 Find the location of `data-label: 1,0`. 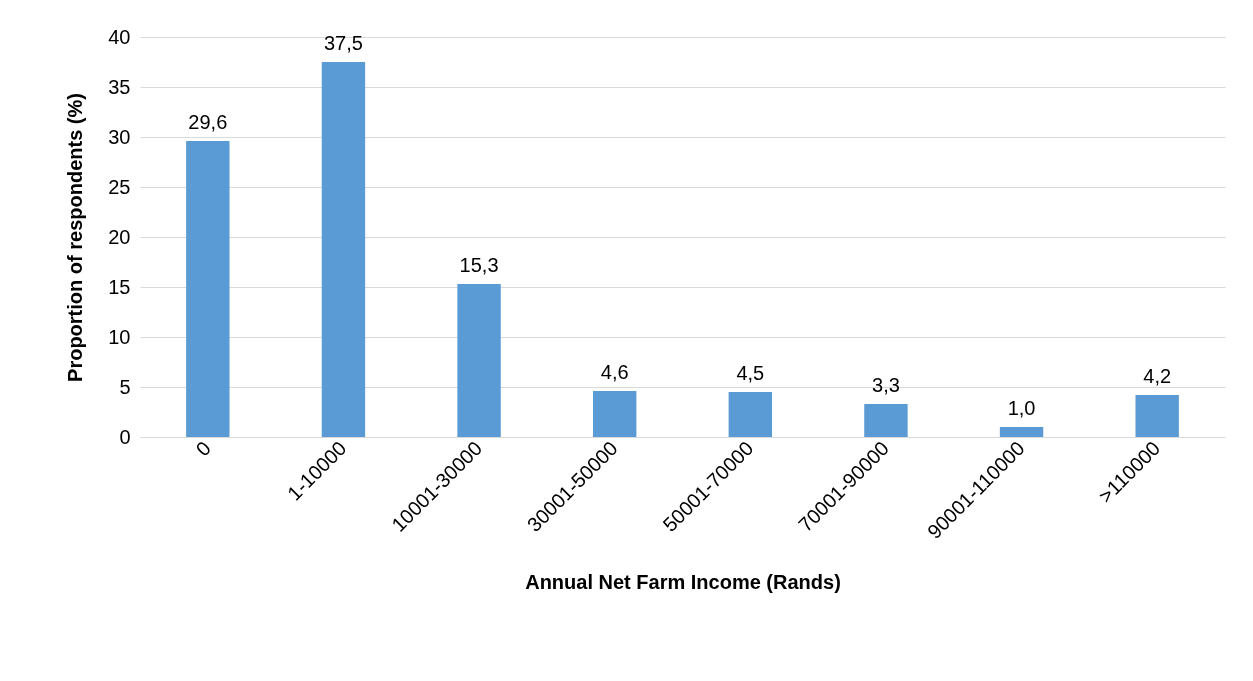

data-label: 1,0 is located at coordinates (1021, 408).